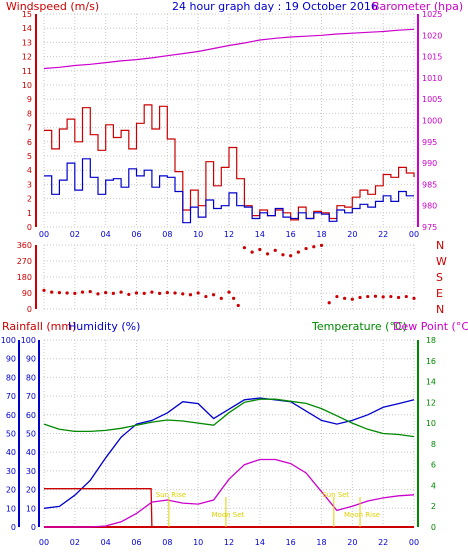 The width and height of the screenshot is (468, 555). What do you see at coordinates (29, 309) in the screenshot?
I see `direction-tick-label: 0` at bounding box center [29, 309].